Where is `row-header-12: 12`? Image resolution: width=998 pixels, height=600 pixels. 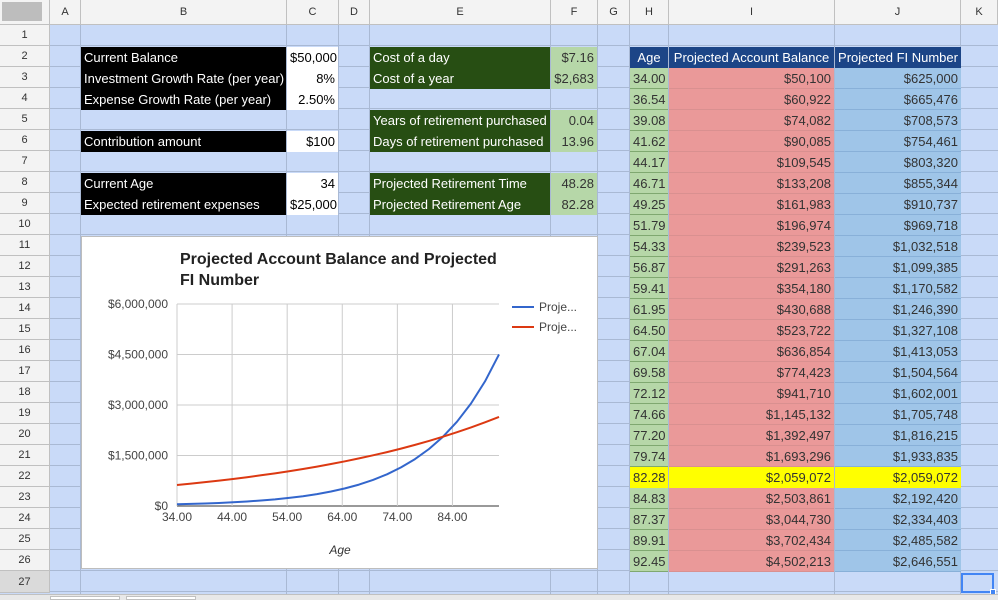
row-header-12: 12 is located at coordinates (25, 266).